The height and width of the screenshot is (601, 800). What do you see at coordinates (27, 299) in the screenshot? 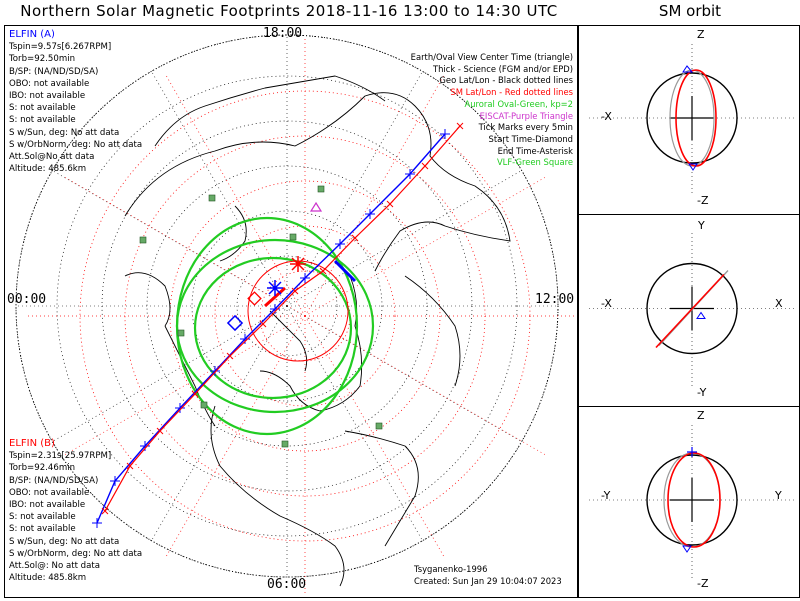
I see `clock-label-left: 00:00` at bounding box center [27, 299].